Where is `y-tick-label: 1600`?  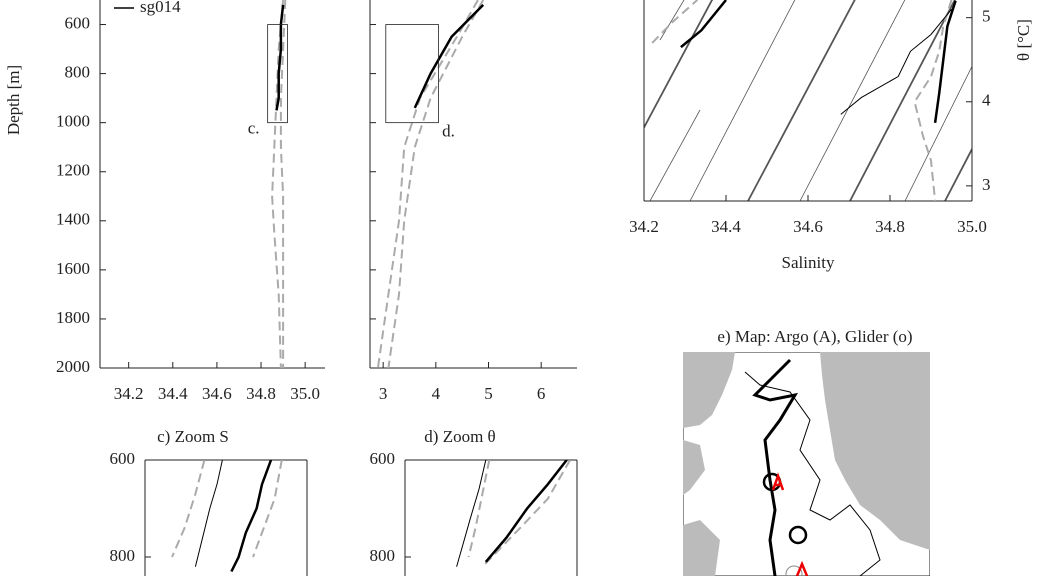 y-tick-label: 1600 is located at coordinates (73, 268).